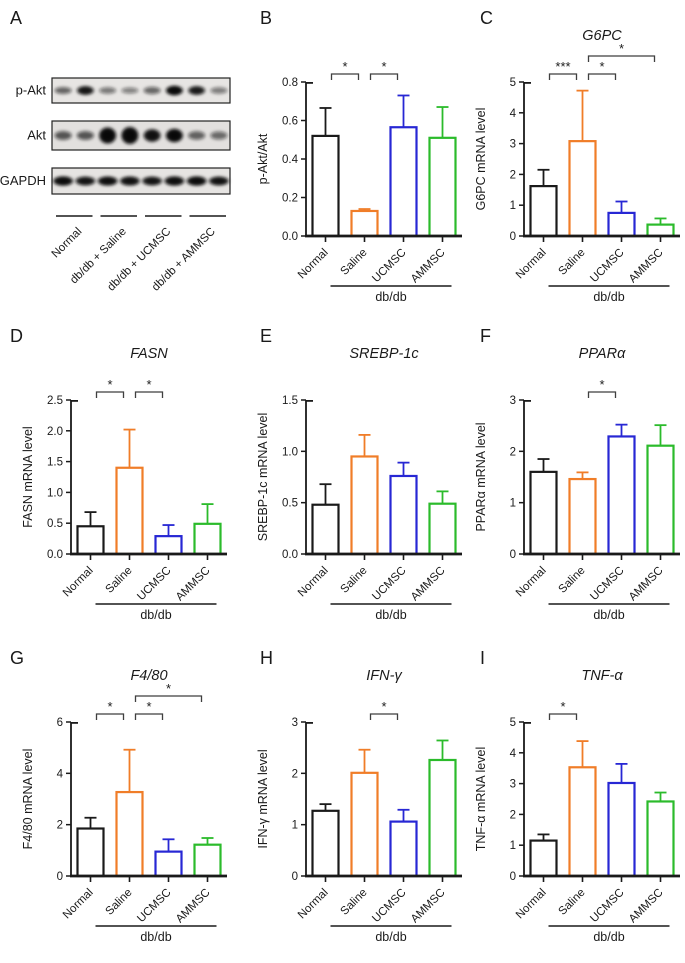  Describe the element at coordinates (67, 243) in the screenshot. I see `lane-group-label: Normal` at that location.